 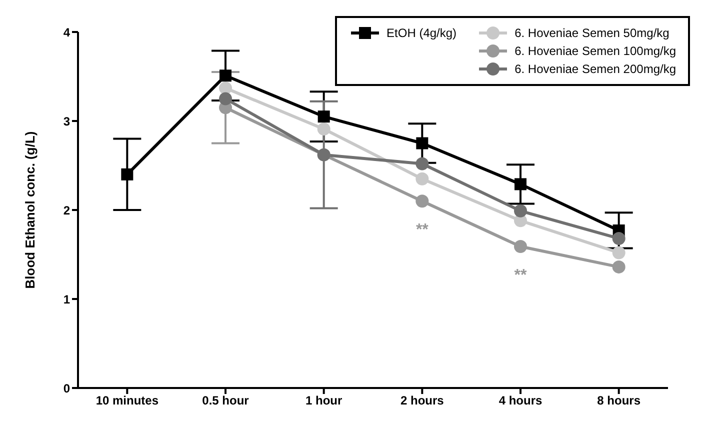 I want to click on x-tick-label: 2 hours, so click(x=422, y=401).